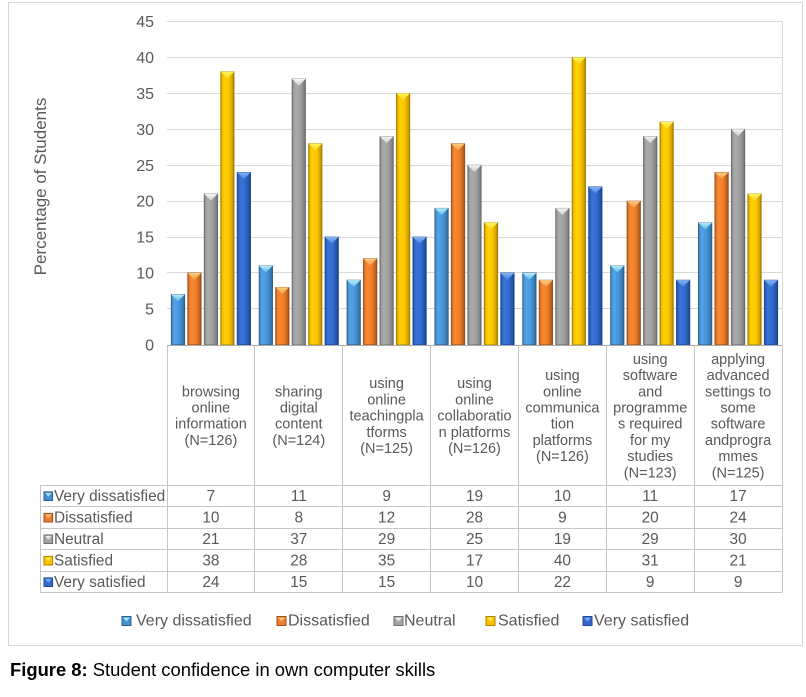 The image size is (806, 697). I want to click on svg-text: applying, so click(738, 360).